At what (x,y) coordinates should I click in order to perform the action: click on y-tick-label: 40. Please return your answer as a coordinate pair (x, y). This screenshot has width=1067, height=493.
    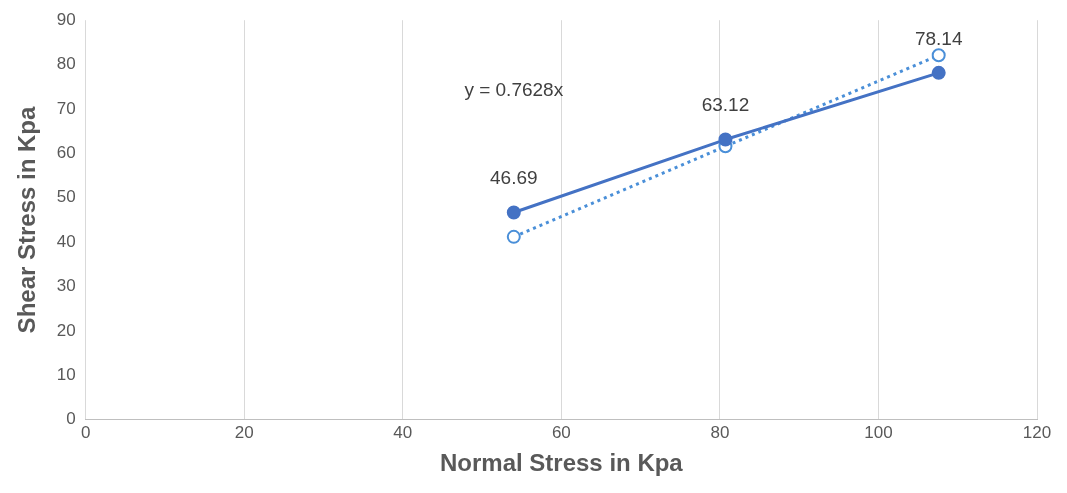
    Looking at the image, I should click on (66, 241).